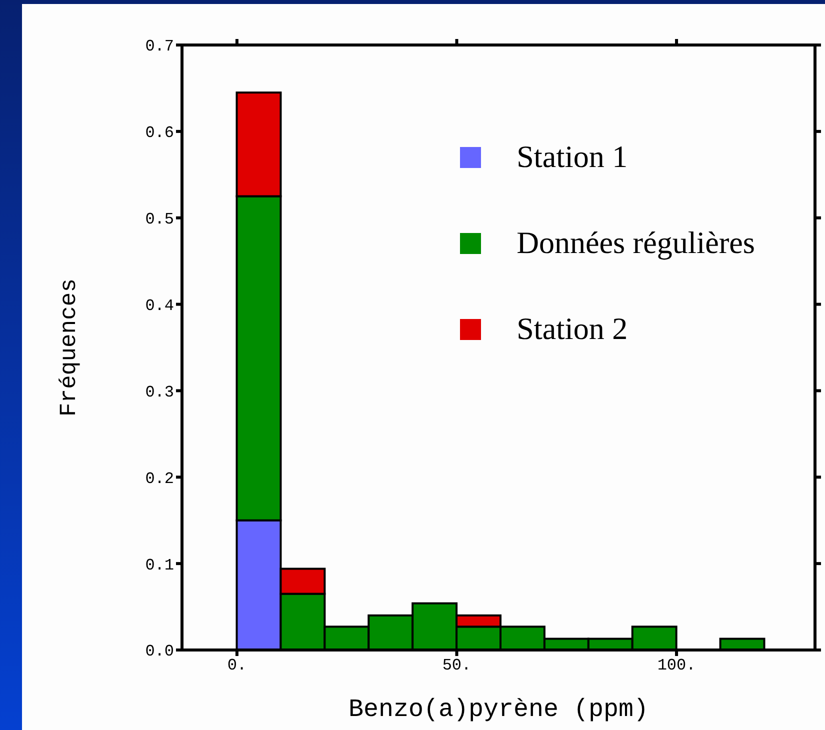 This screenshot has width=825, height=730. Describe the element at coordinates (635, 243) in the screenshot. I see `legend-label: Données régulières` at that location.